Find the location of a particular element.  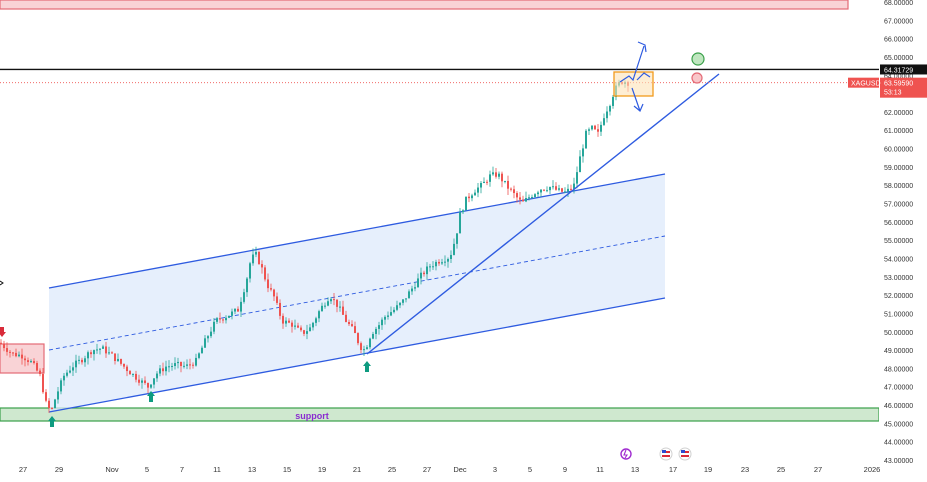

price-tick-label: 43.00000 is located at coordinates (898, 461).